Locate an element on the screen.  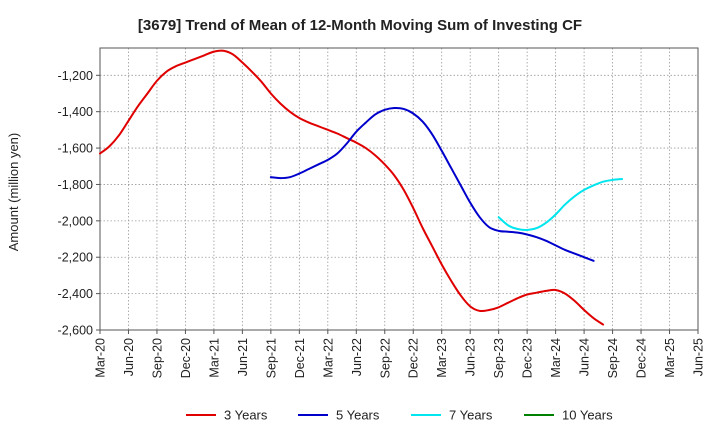
x-tick-label: Dec-21 is located at coordinates (300, 358).